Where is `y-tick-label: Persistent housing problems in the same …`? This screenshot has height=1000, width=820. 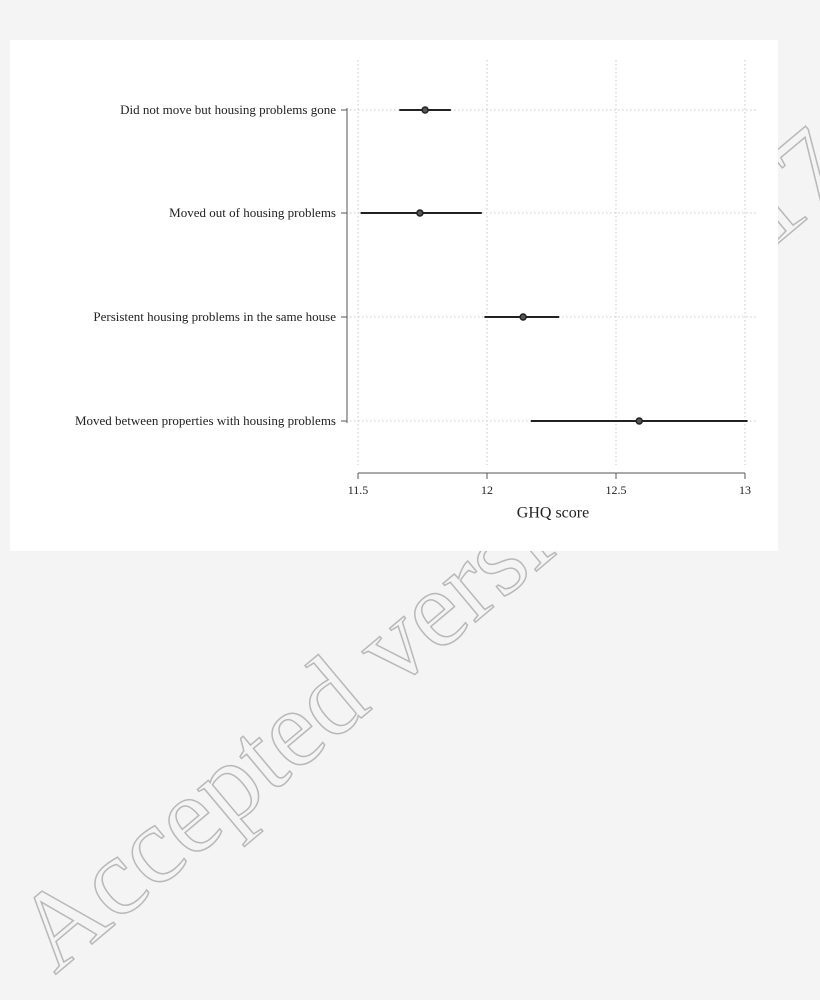
y-tick-label: Persistent housing problems in the same … is located at coordinates (214, 316).